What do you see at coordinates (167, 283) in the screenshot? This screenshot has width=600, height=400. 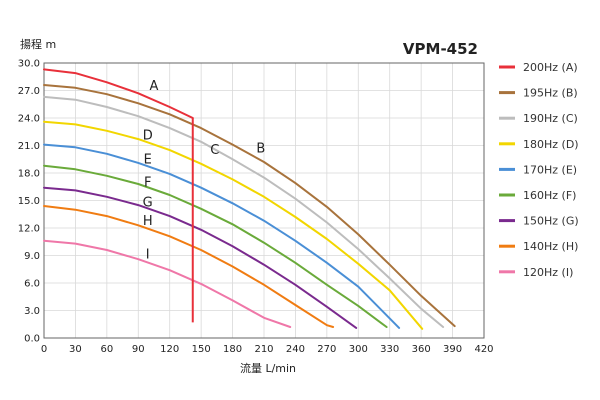 I see `series-line-i` at bounding box center [167, 283].